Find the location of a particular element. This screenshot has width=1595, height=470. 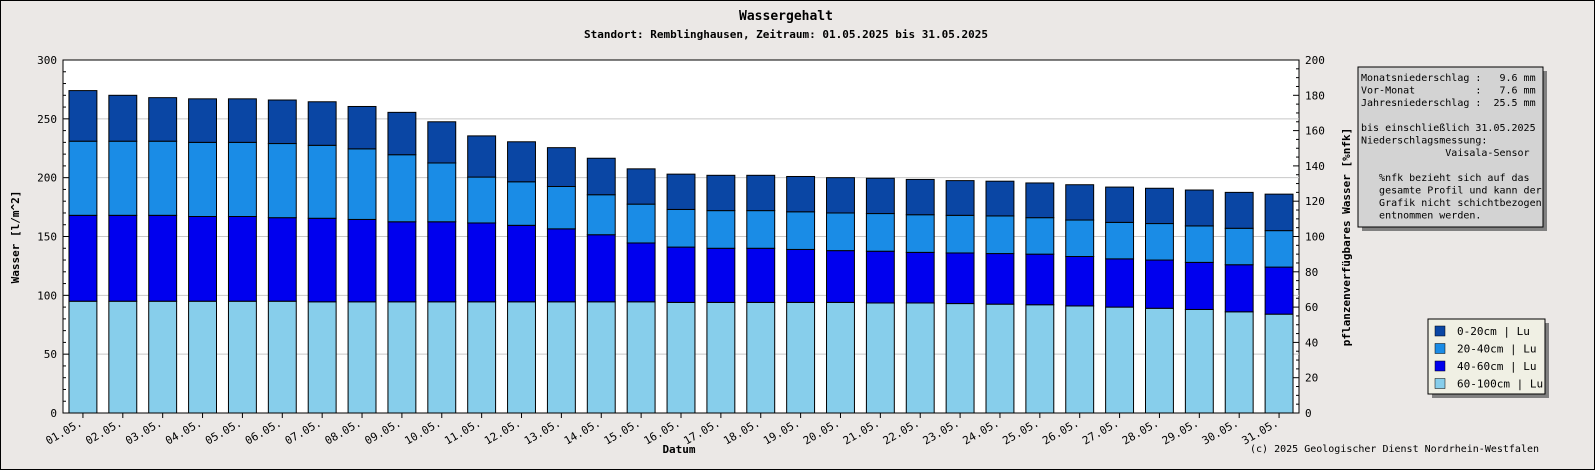

x-tick-label: 07.05. is located at coordinates (303, 431).